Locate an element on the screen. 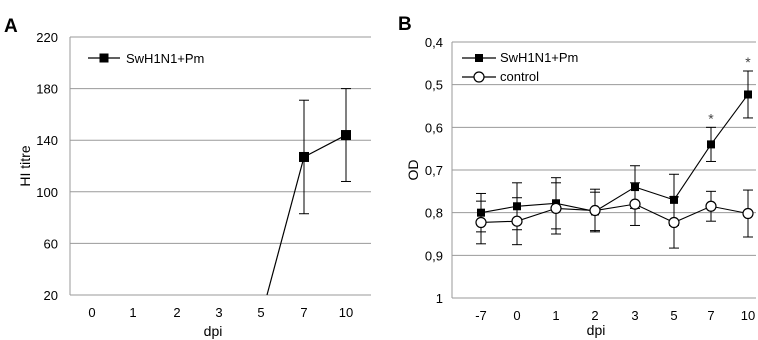  panel-a-letter: A is located at coordinates (11, 26).